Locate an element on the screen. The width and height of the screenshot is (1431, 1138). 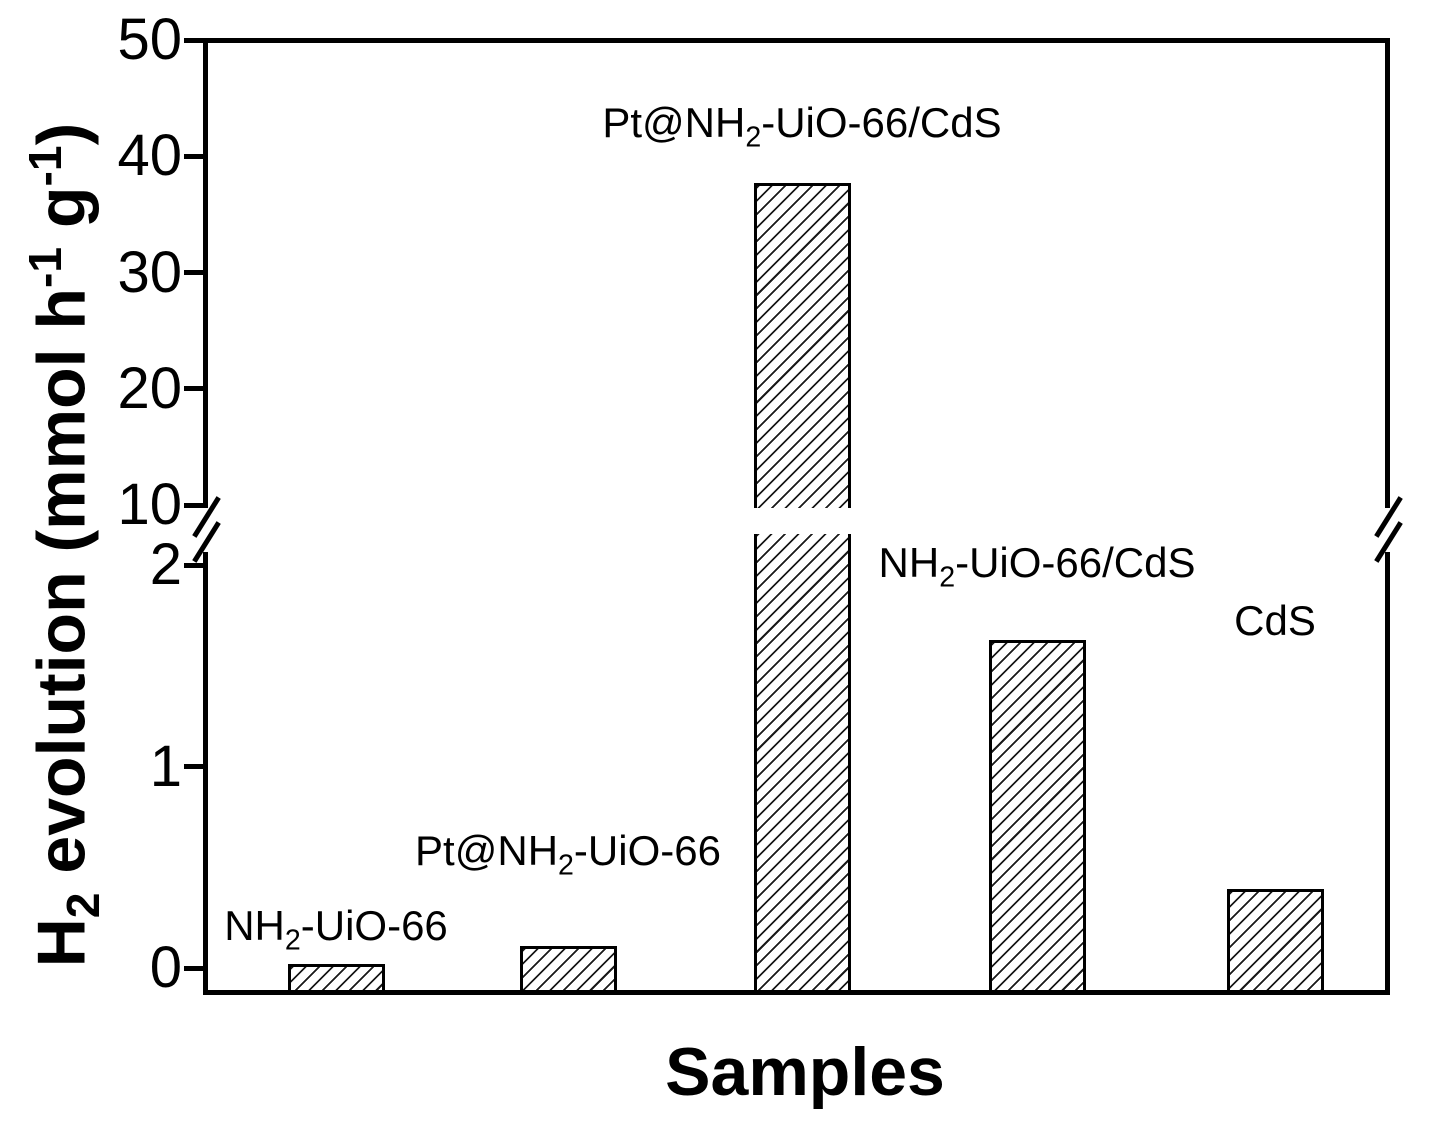
x-axis-title: Samples is located at coordinates (805, 1072).